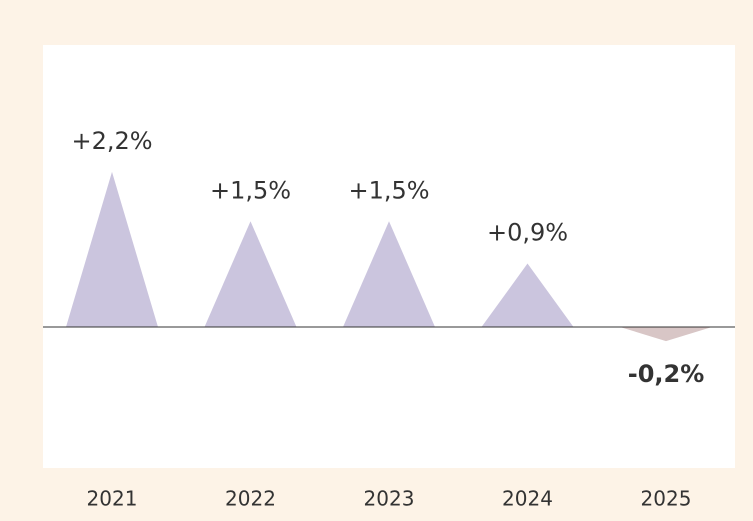 The image size is (753, 521). Describe the element at coordinates (666, 499) in the screenshot. I see `x-tick-label: 2025` at that location.